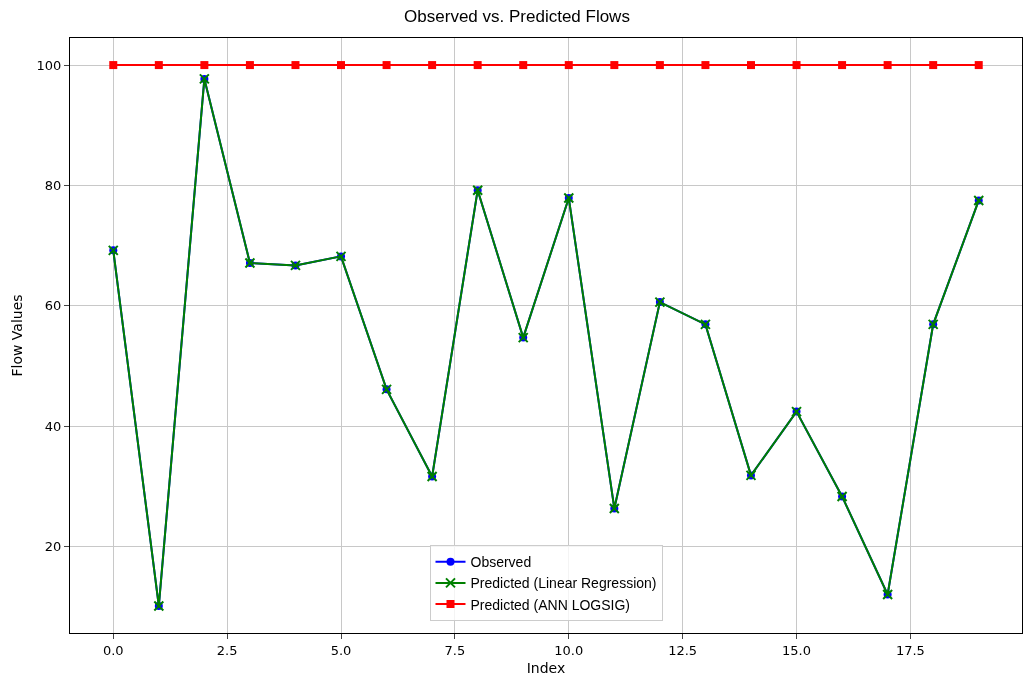 The image size is (1034, 688). Describe the element at coordinates (227, 650) in the screenshot. I see `x-tick-label: 2.5` at that location.